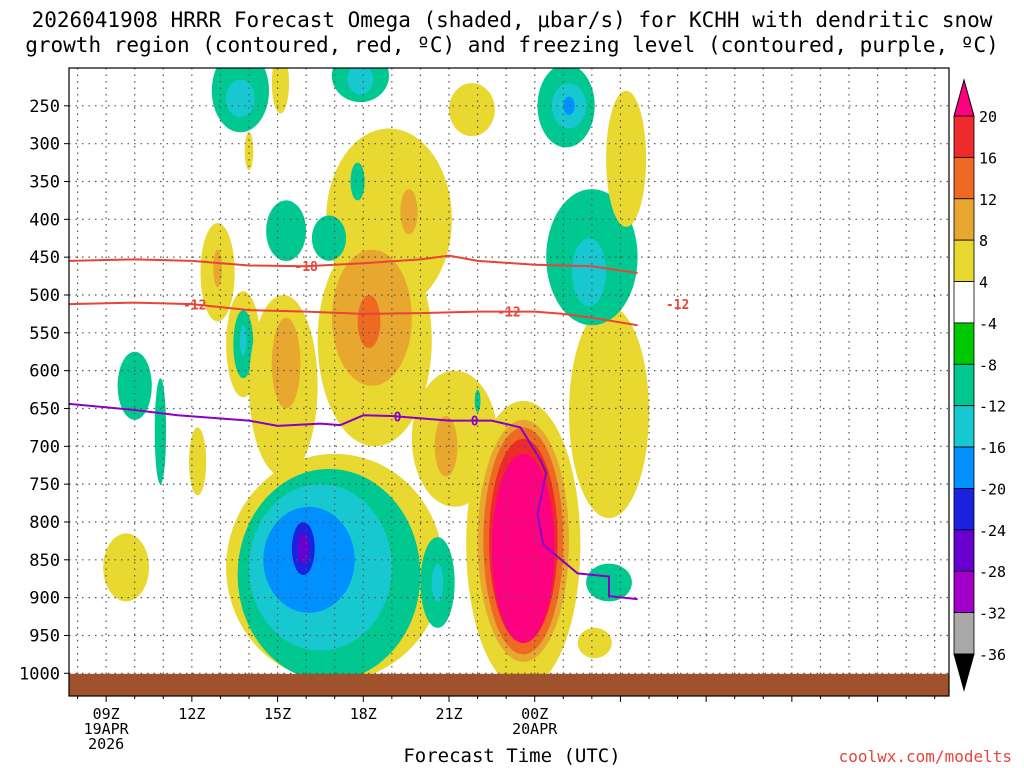  Describe the element at coordinates (106, 744) in the screenshot. I see `x-tick-label-0-2: 2026` at that location.